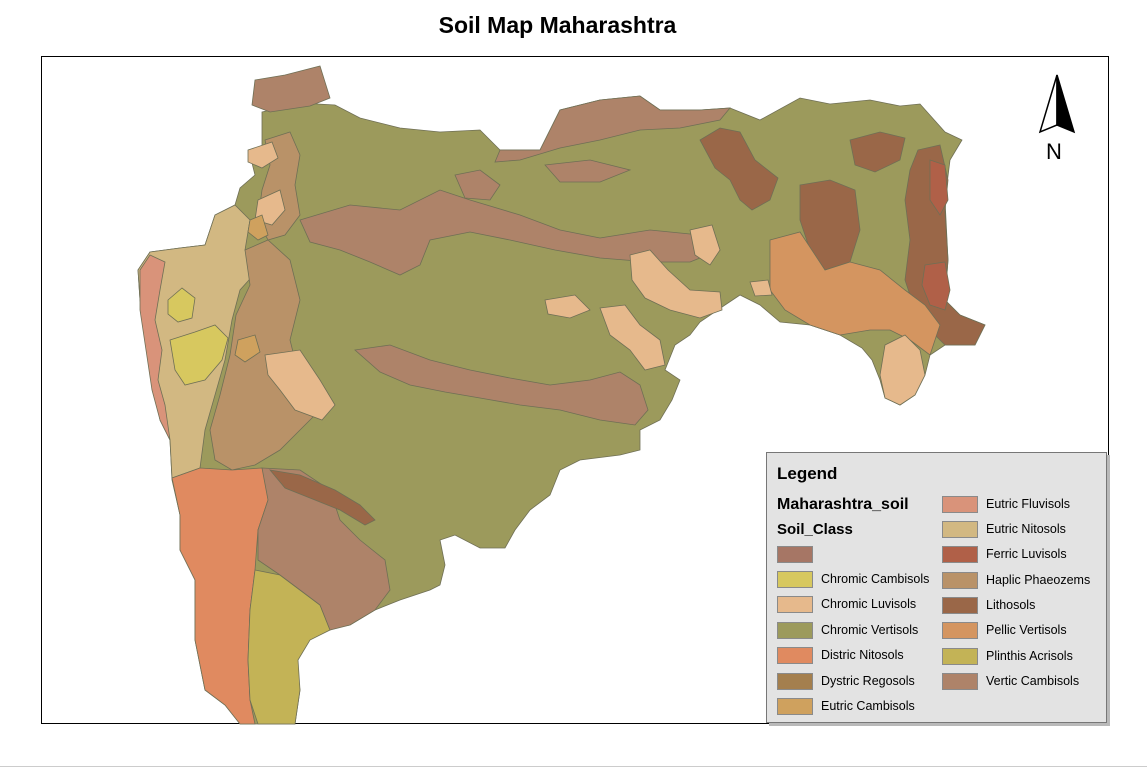 Image resolution: width=1147 pixels, height=770 pixels. Describe the element at coordinates (1026, 630) in the screenshot. I see `legend-item-label: Pellic Vertisols` at that location.